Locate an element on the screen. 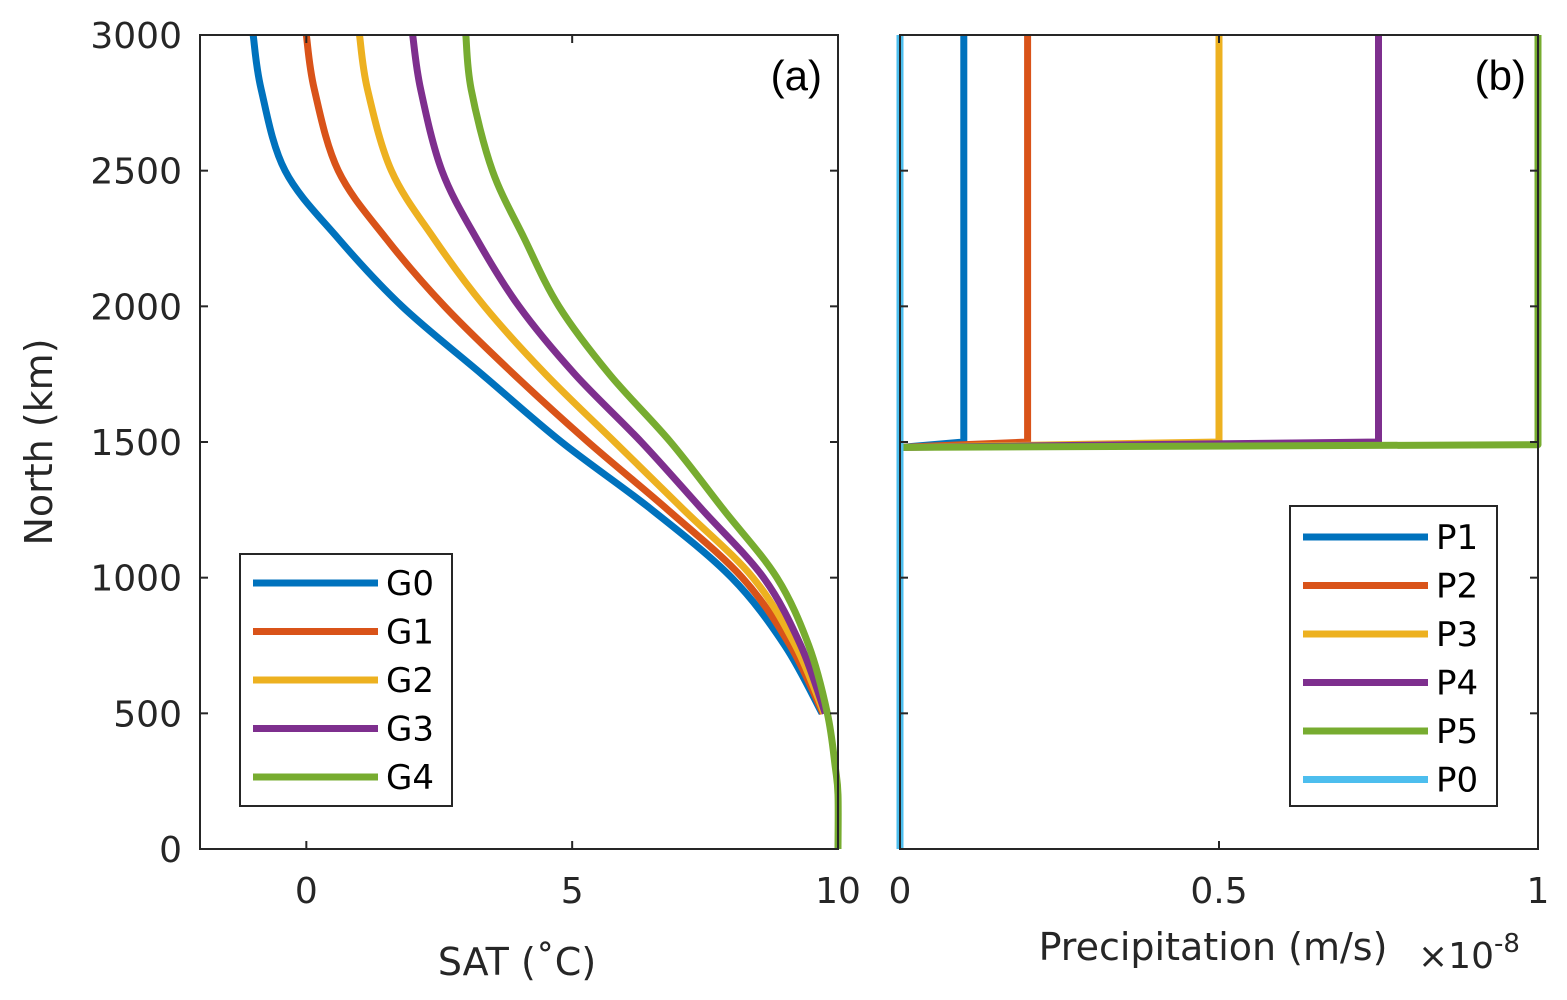 Image resolution: width=1567 pixels, height=1000 pixels. panel-b-x-exponent: ×10⁻⁸ is located at coordinates (1469, 953).